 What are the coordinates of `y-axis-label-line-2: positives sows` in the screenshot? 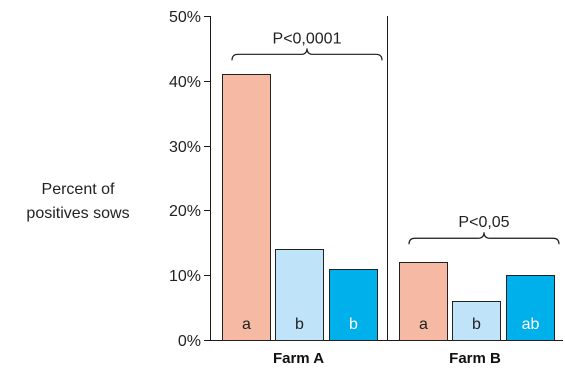 It's located at (77, 213).